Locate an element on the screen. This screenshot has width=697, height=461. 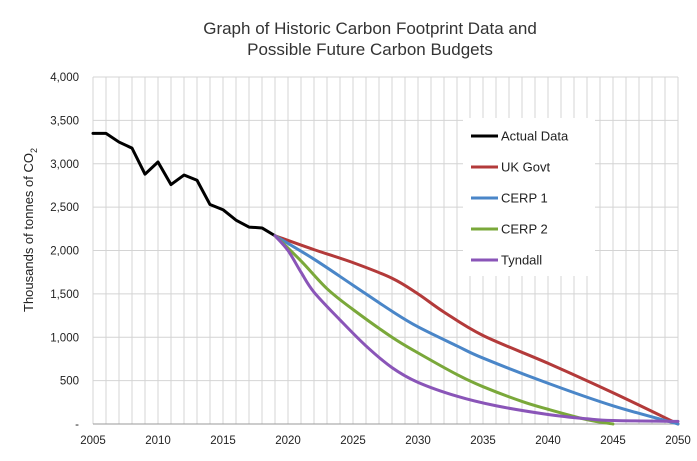
legend-label-uk-govt: UK Govt is located at coordinates (526, 167).